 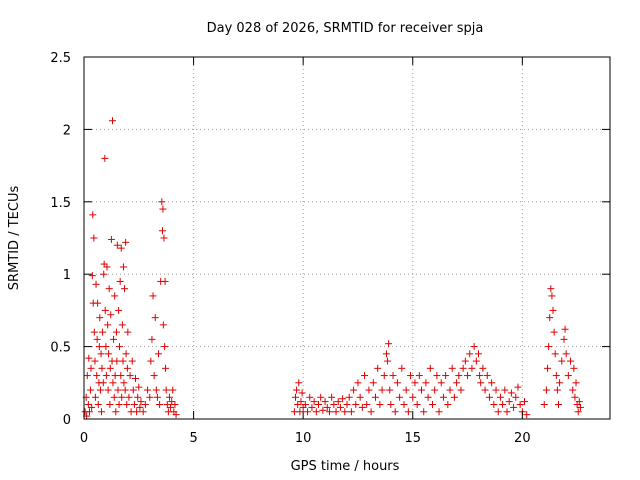 What do you see at coordinates (522, 438) in the screenshot?
I see `x-tick-label: 20` at bounding box center [522, 438].